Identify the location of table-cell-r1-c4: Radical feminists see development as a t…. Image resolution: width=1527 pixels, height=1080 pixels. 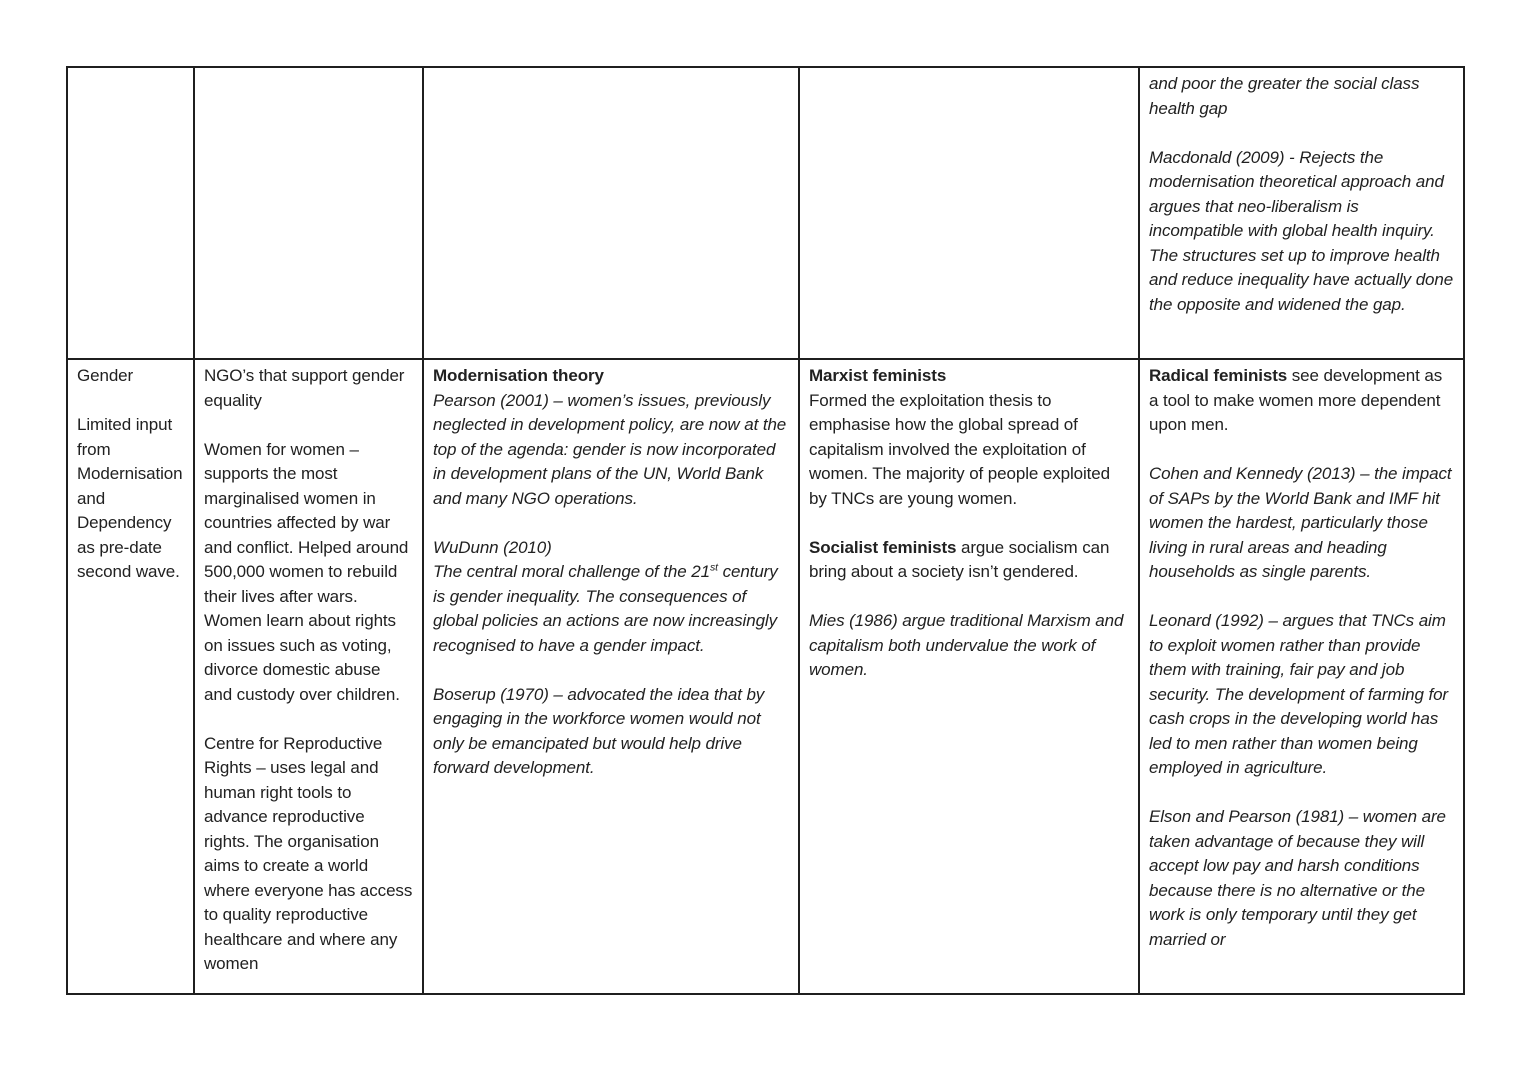
(1301, 676).